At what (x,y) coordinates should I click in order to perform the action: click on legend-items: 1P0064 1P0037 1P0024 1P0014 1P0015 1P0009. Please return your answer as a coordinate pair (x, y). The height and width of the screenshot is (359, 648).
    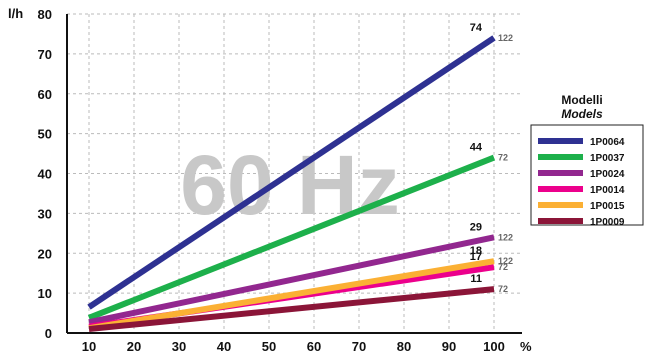
    Looking at the image, I should click on (581, 182).